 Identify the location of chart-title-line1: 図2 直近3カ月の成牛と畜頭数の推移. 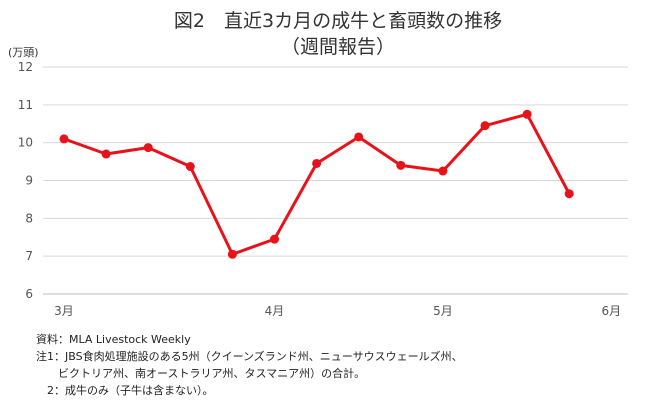
(338, 21).